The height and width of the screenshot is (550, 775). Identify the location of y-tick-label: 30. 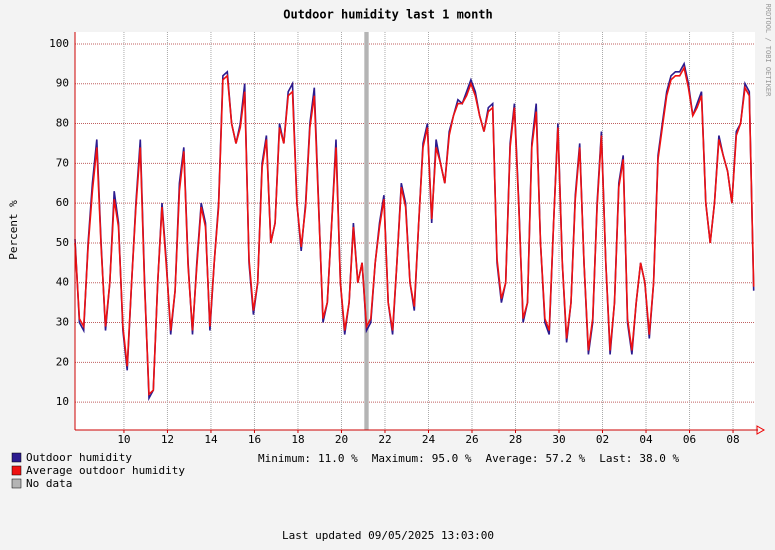
(62, 322).